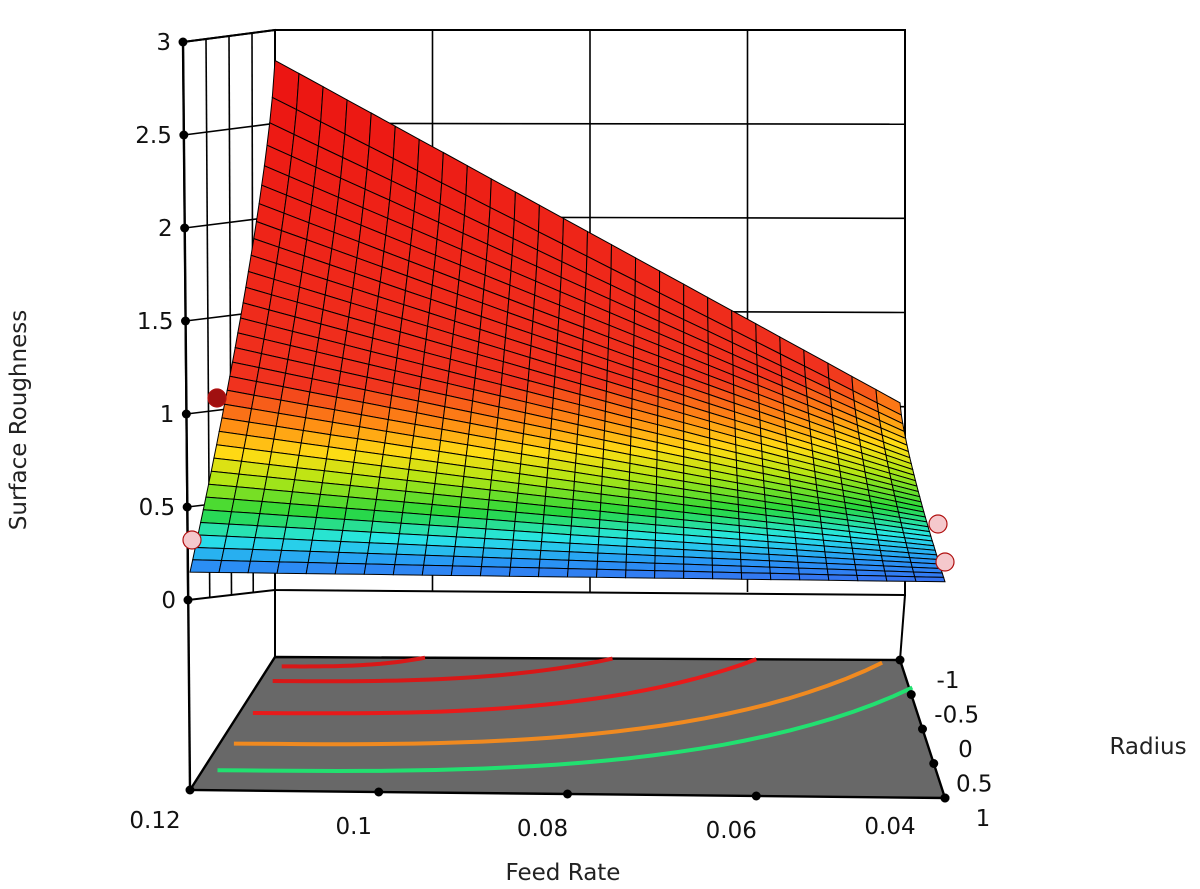  What do you see at coordinates (889, 827) in the screenshot?
I see `x-tick-label-4: 0.04` at bounding box center [889, 827].